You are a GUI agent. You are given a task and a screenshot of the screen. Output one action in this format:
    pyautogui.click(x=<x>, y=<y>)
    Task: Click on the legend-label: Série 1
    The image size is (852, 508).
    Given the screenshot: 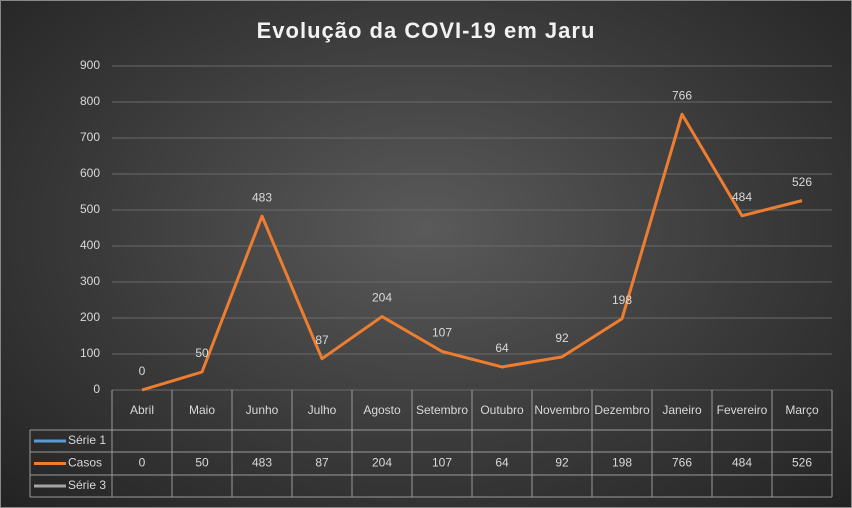 What is the action you would take?
    pyautogui.click(x=87, y=440)
    